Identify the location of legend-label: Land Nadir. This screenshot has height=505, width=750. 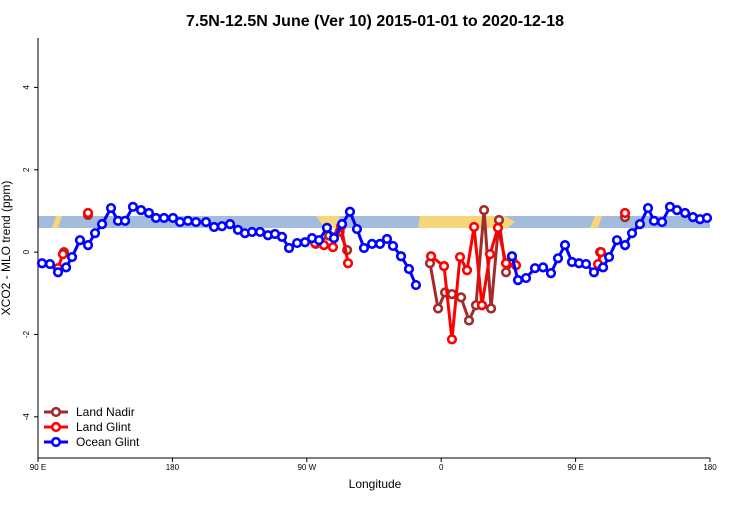
(105, 412).